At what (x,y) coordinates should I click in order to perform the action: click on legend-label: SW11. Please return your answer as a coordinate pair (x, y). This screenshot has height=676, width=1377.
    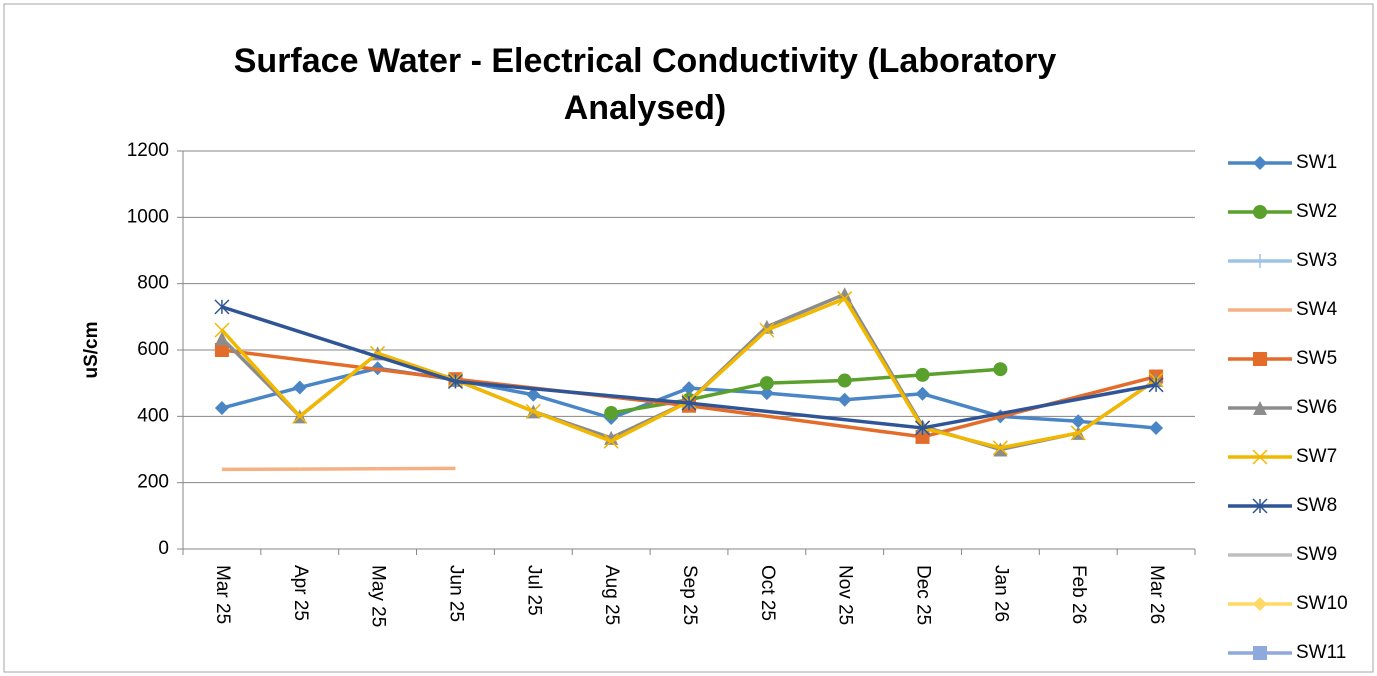
    Looking at the image, I should click on (1321, 652).